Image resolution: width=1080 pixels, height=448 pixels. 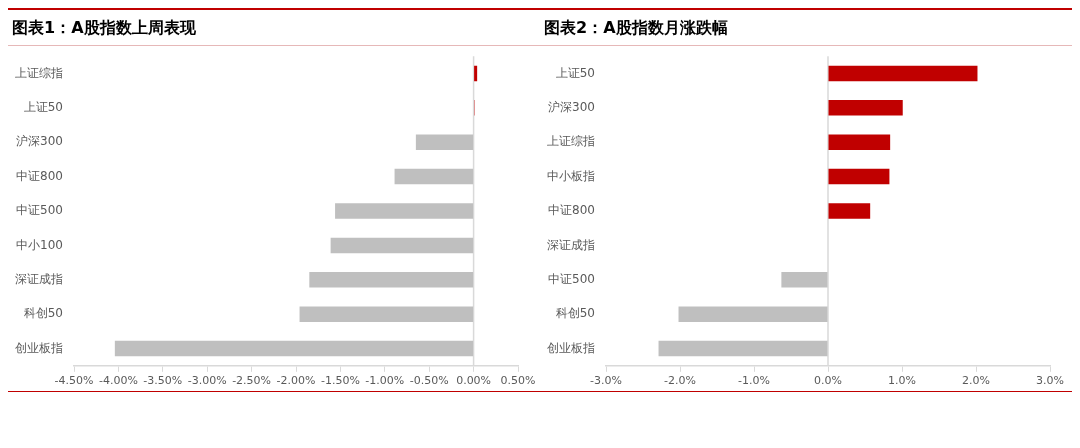 I want to click on x-tick-label: -2.00%, so click(x=296, y=381).